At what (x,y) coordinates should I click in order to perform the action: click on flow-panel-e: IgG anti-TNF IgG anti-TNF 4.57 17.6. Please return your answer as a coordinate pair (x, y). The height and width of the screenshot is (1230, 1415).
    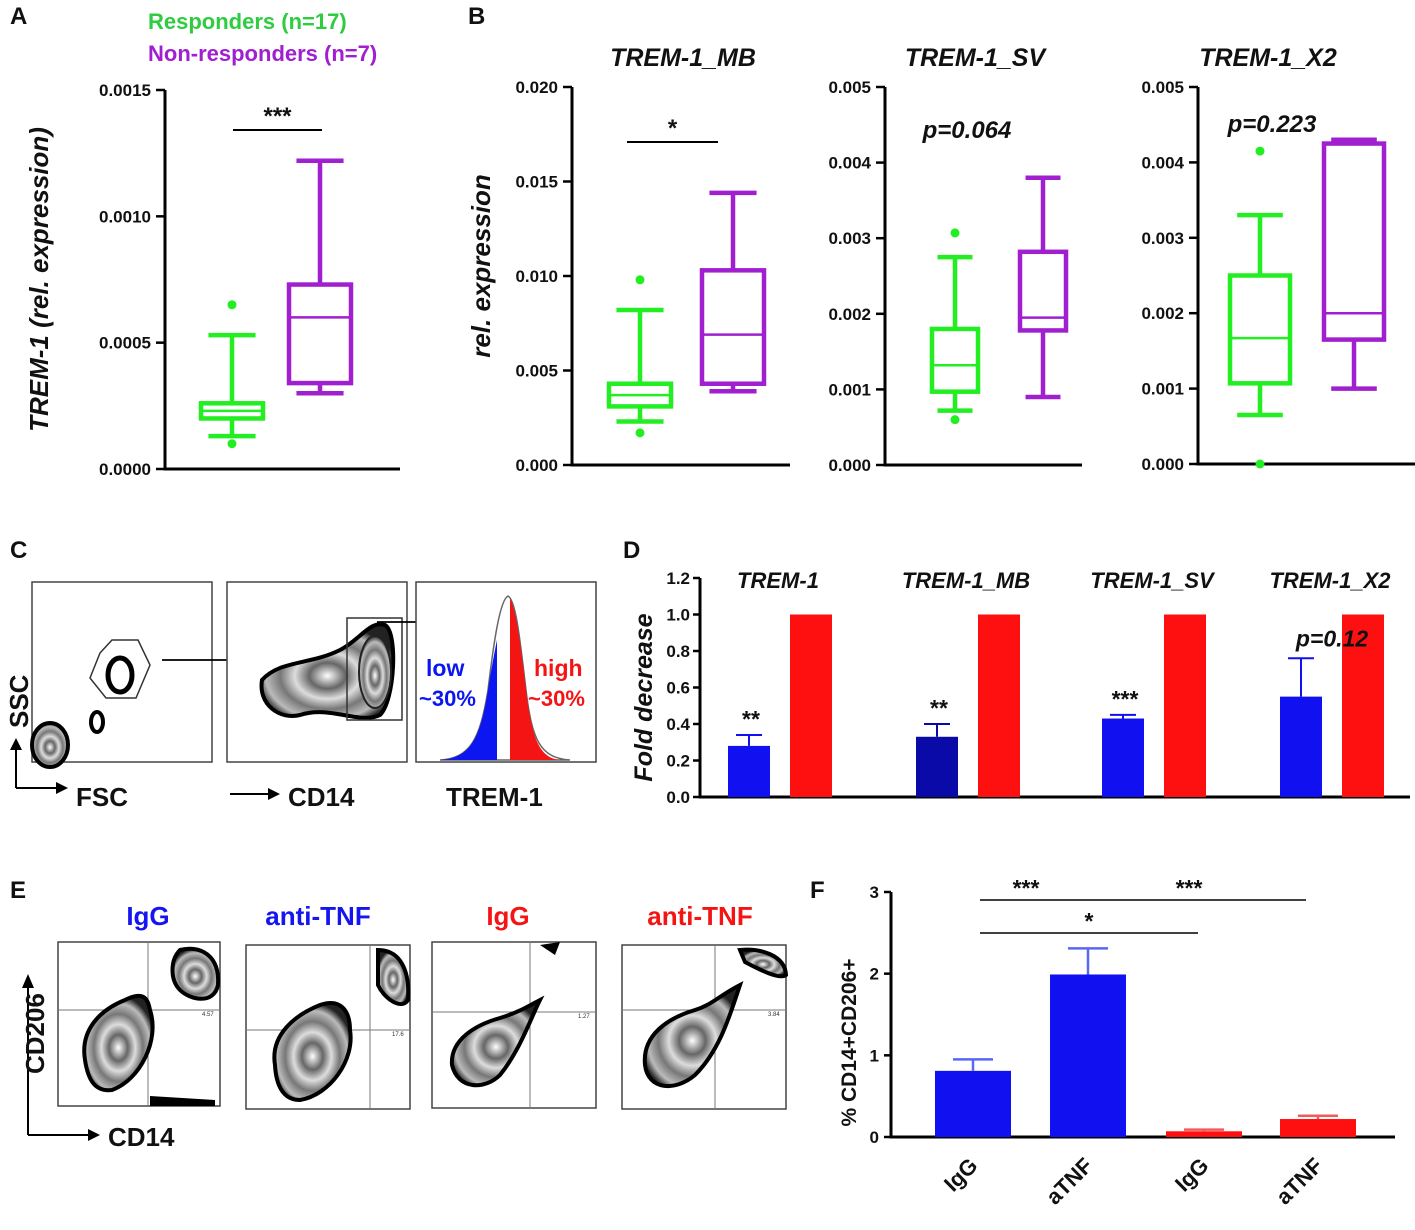
    Looking at the image, I should click on (404, 1026).